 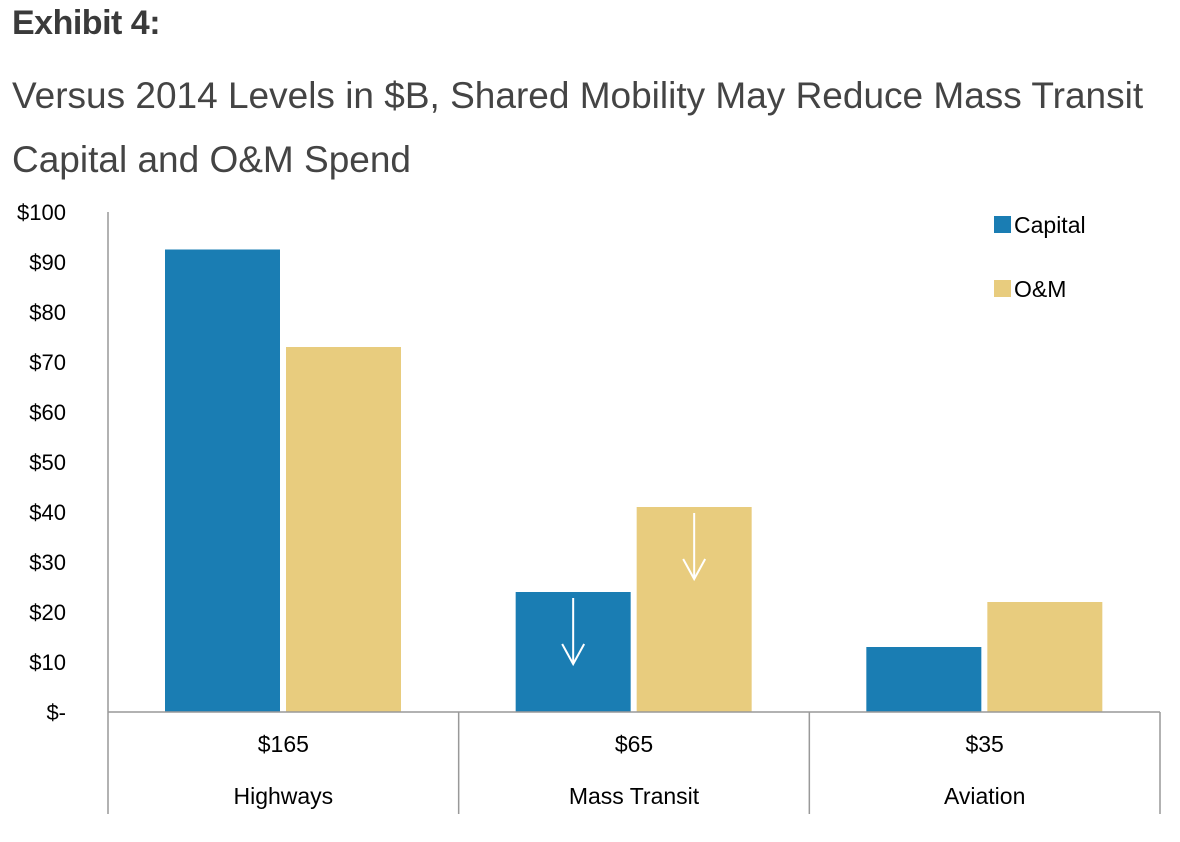 What do you see at coordinates (343, 529) in the screenshot?
I see `bar-om-highways` at bounding box center [343, 529].